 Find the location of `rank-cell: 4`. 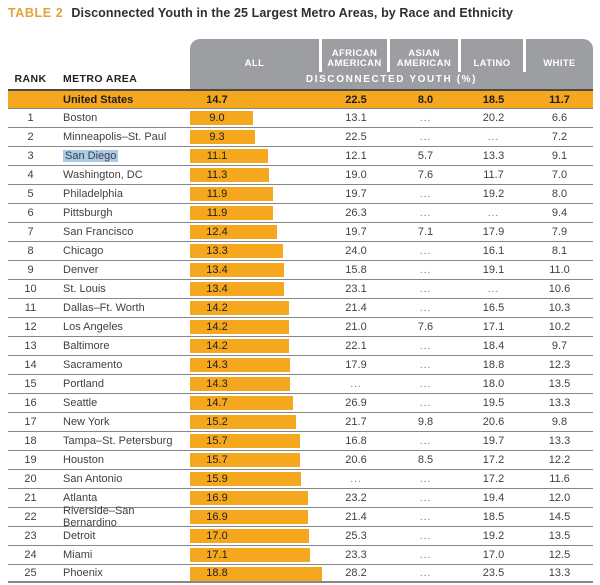

rank-cell: 4 is located at coordinates (30, 175).